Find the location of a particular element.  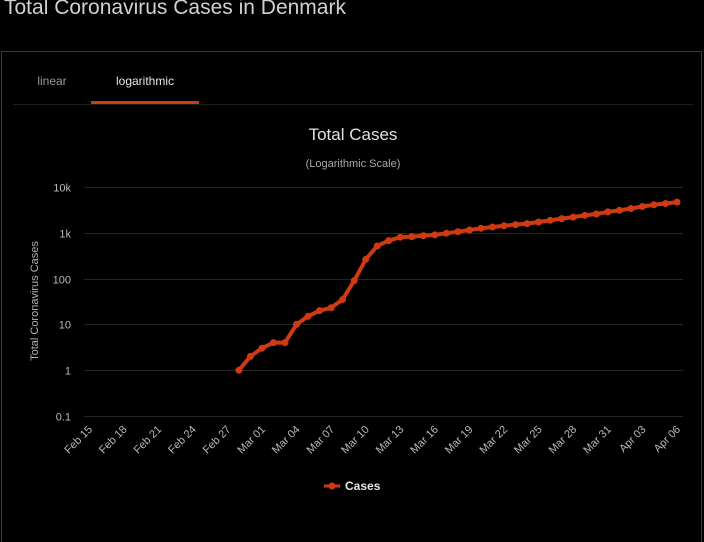

x-tick-label: Mar 22 is located at coordinates (493, 440).